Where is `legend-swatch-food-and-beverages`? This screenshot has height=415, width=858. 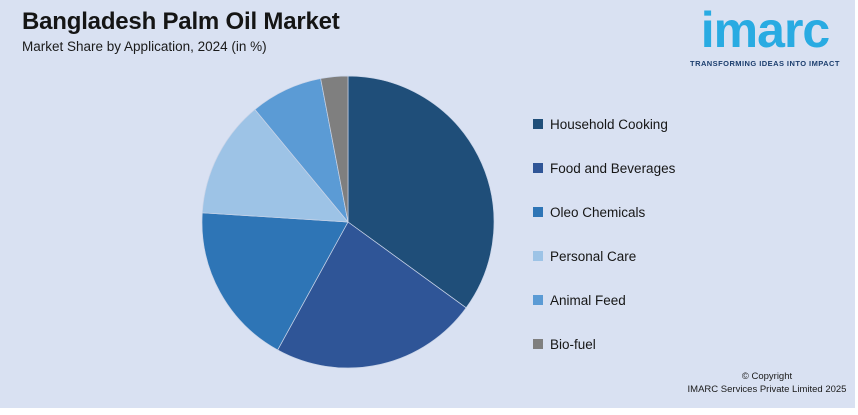
legend-swatch-food-and-beverages is located at coordinates (538, 168).